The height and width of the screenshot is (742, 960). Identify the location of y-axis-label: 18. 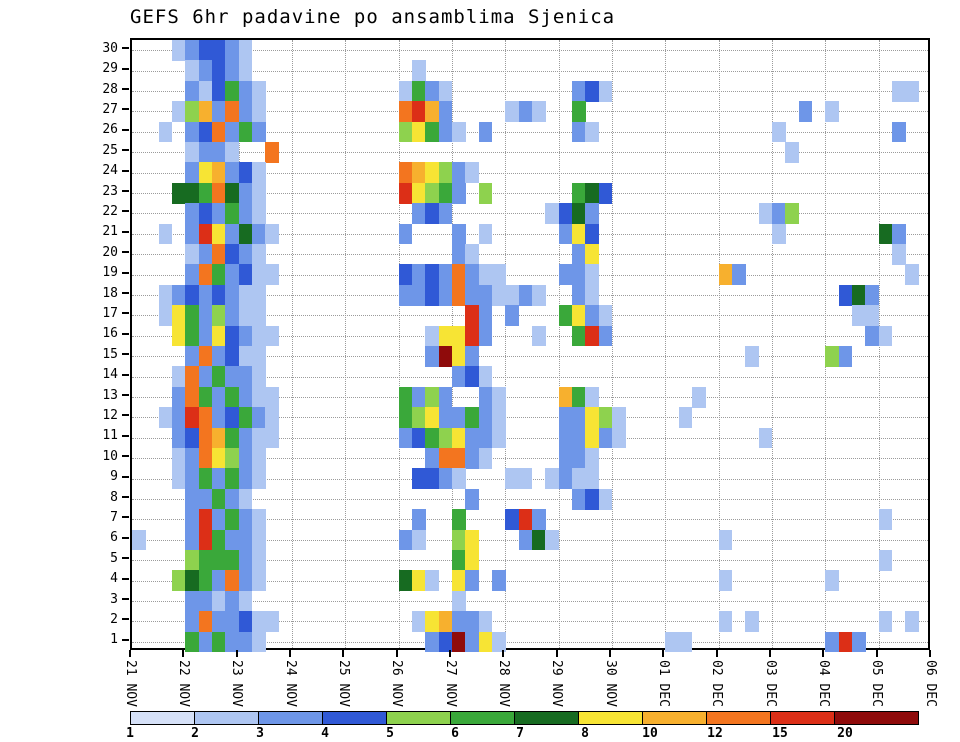
(110, 293).